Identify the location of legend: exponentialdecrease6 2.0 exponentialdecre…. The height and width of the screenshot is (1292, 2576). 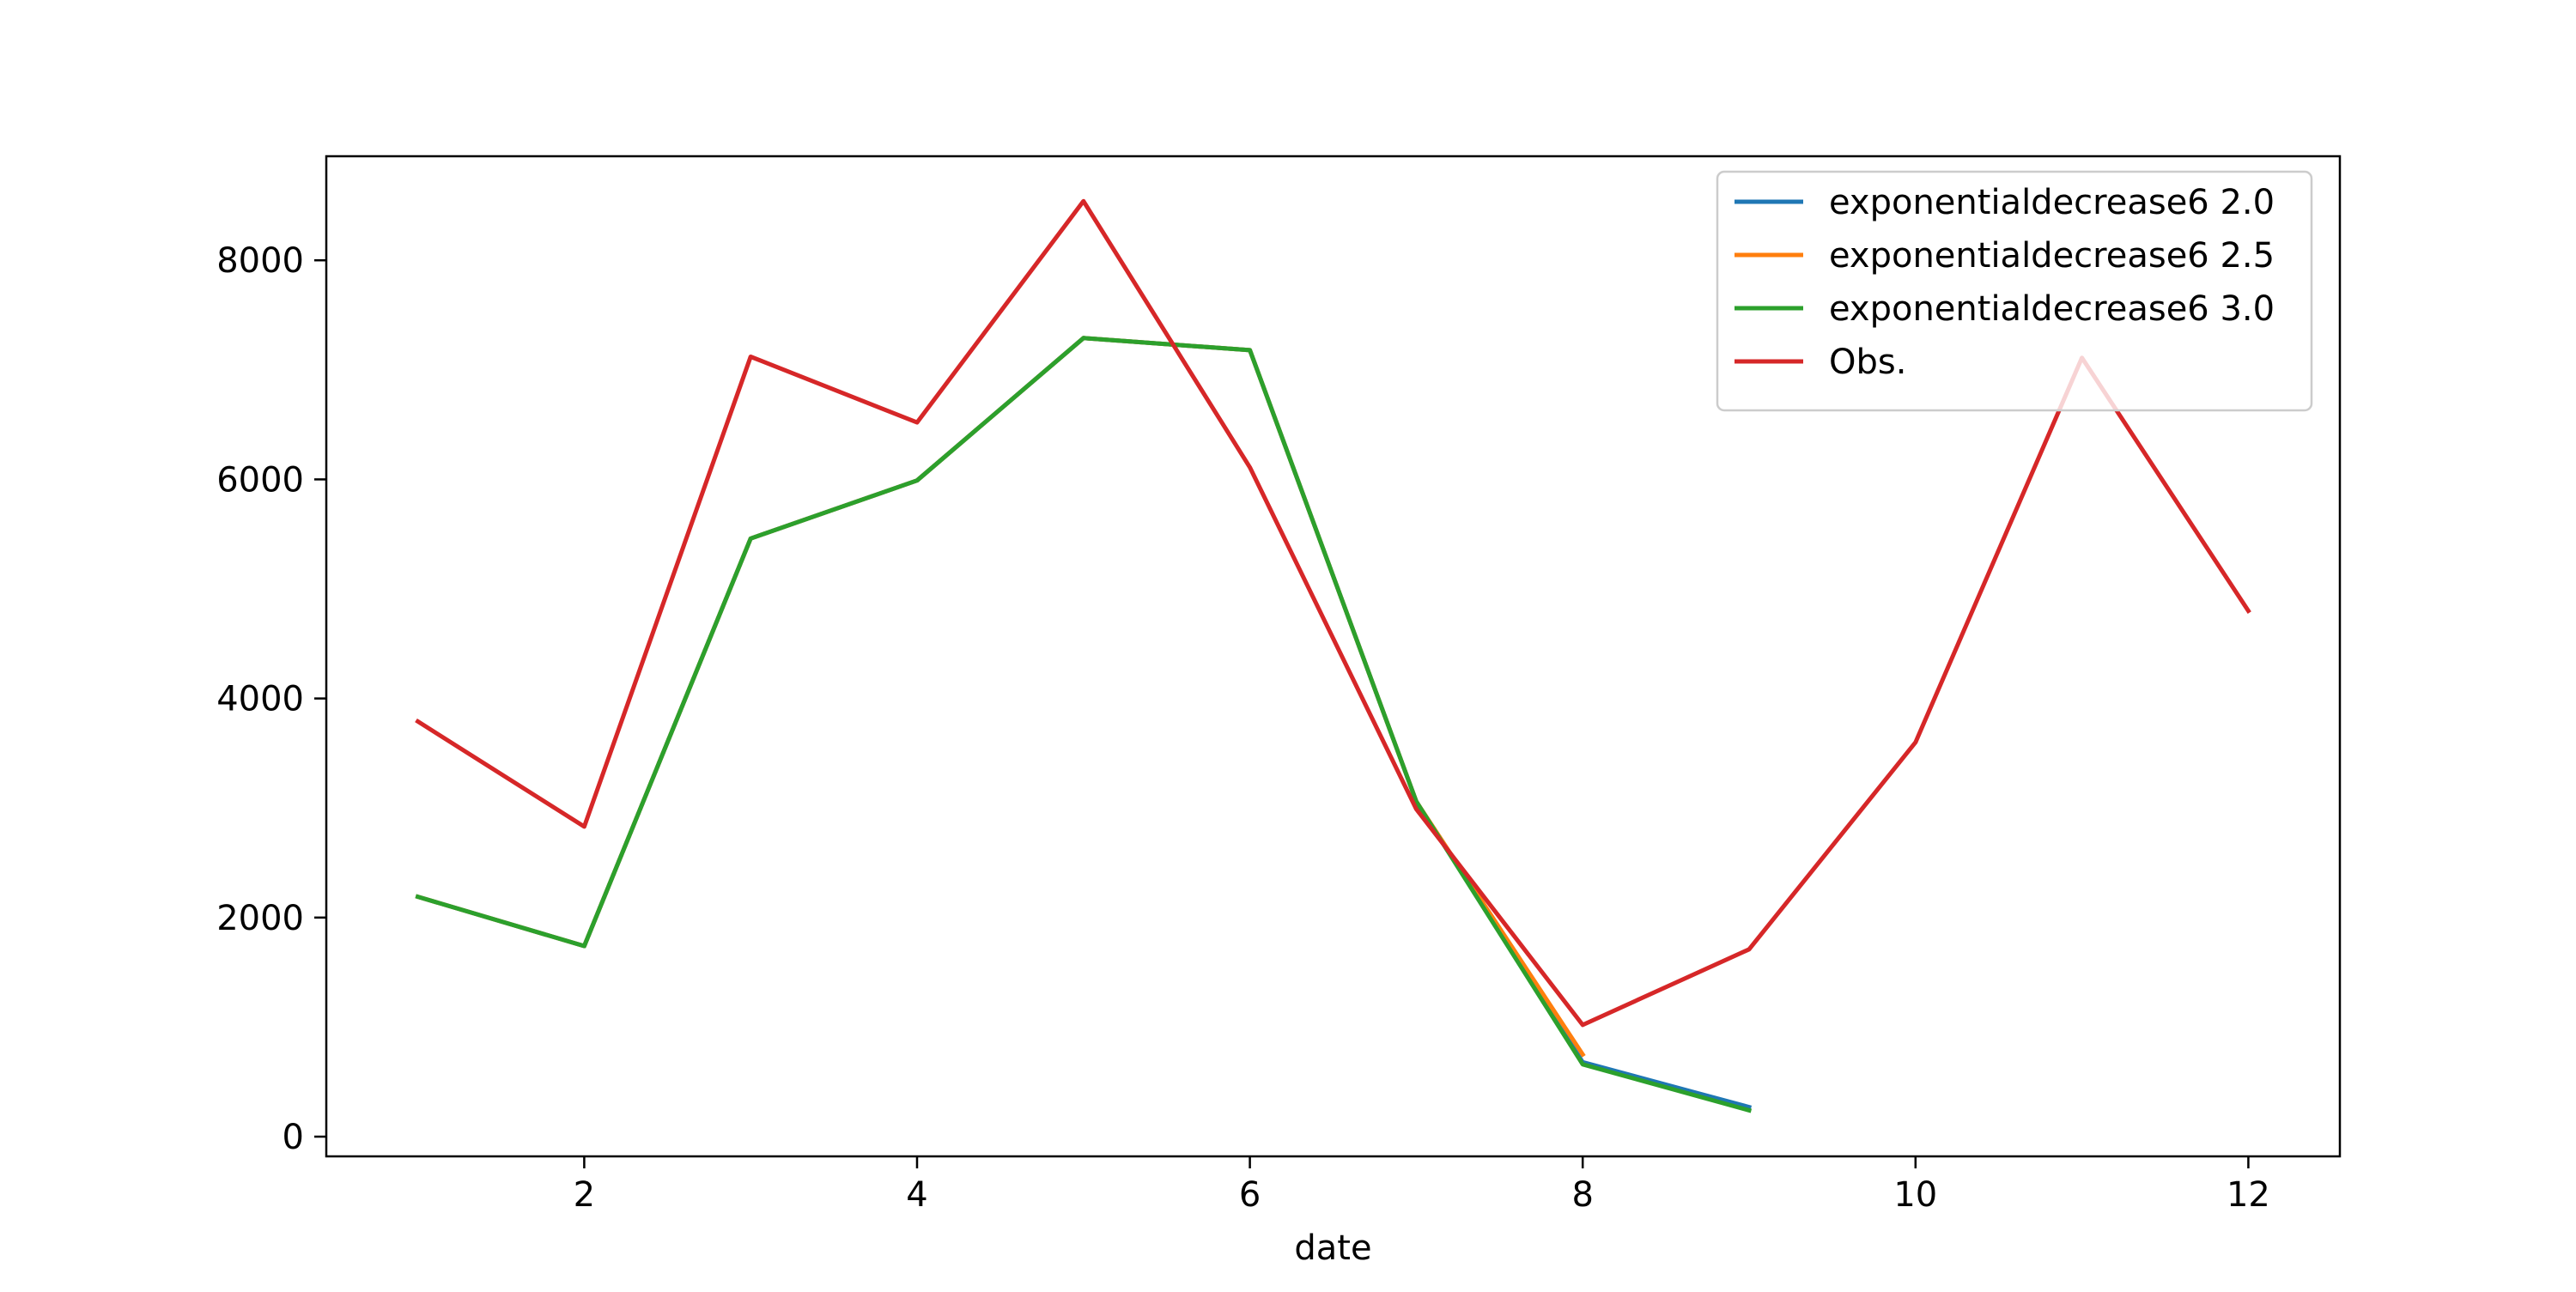
(2014, 291).